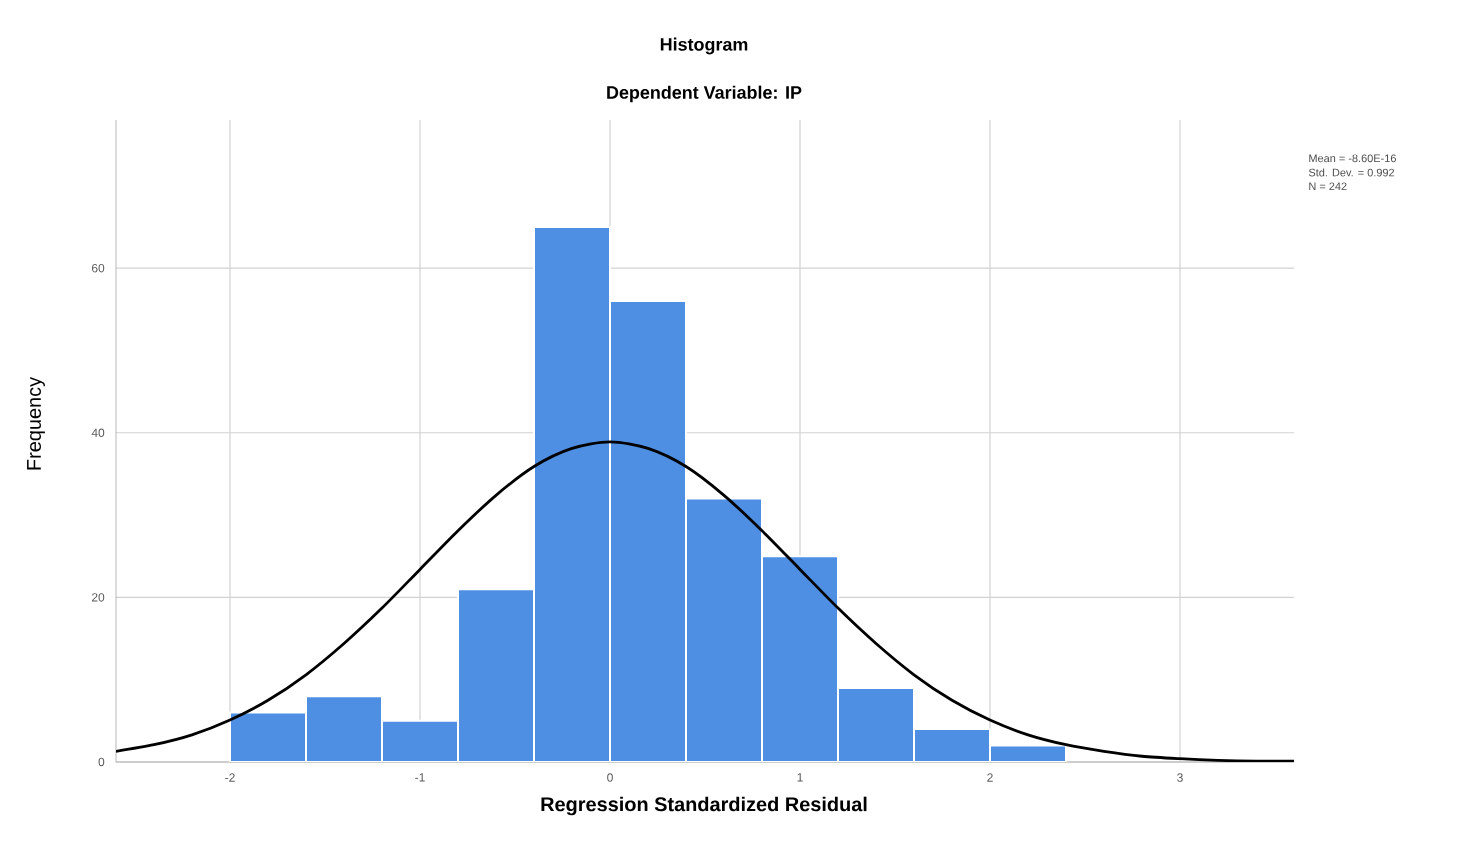 The width and height of the screenshot is (1484, 846). Describe the element at coordinates (36, 423) in the screenshot. I see `y-axis-title: Frequency` at that location.